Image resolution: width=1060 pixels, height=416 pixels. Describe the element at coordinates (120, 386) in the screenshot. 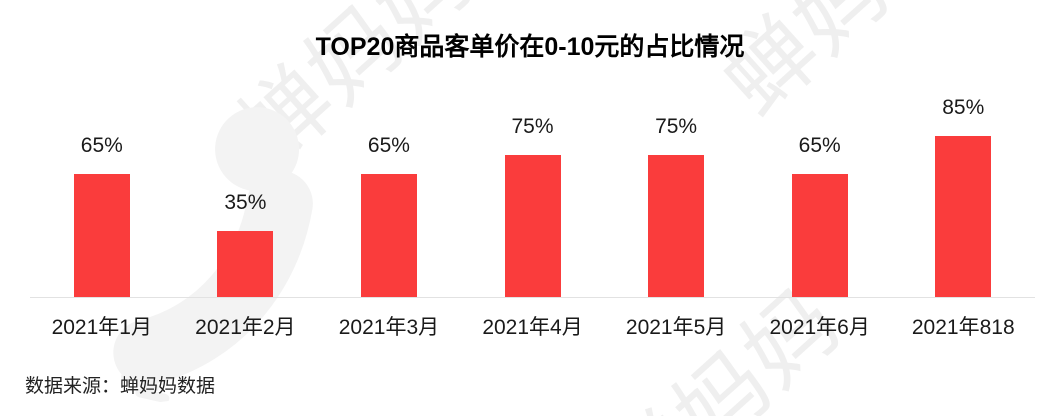

I see `data-source-note: 数据来源：蝉妈妈数据` at that location.